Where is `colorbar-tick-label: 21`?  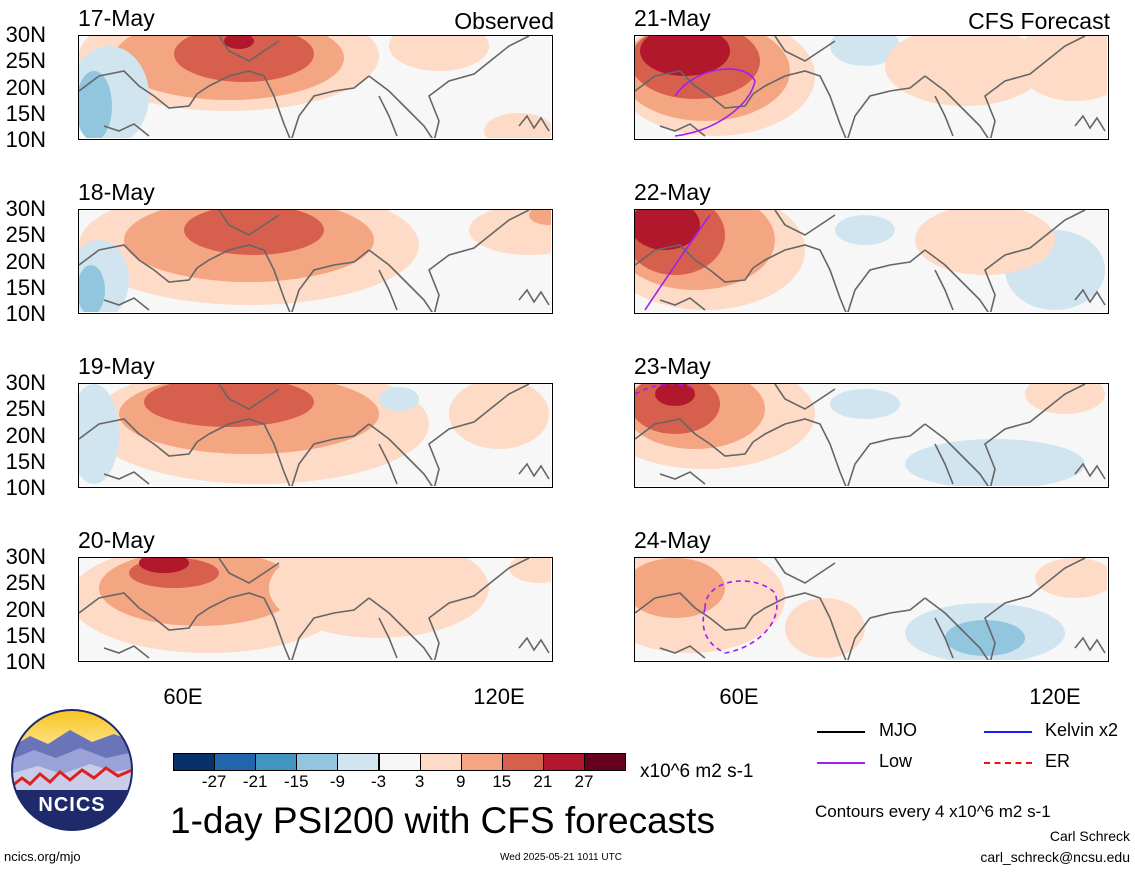
colorbar-tick-label: 21 is located at coordinates (543, 781).